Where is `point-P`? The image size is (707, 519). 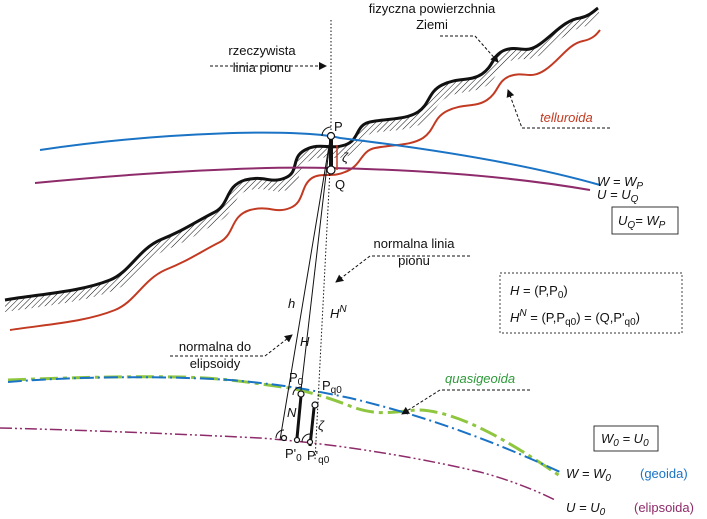 point-P is located at coordinates (331, 136).